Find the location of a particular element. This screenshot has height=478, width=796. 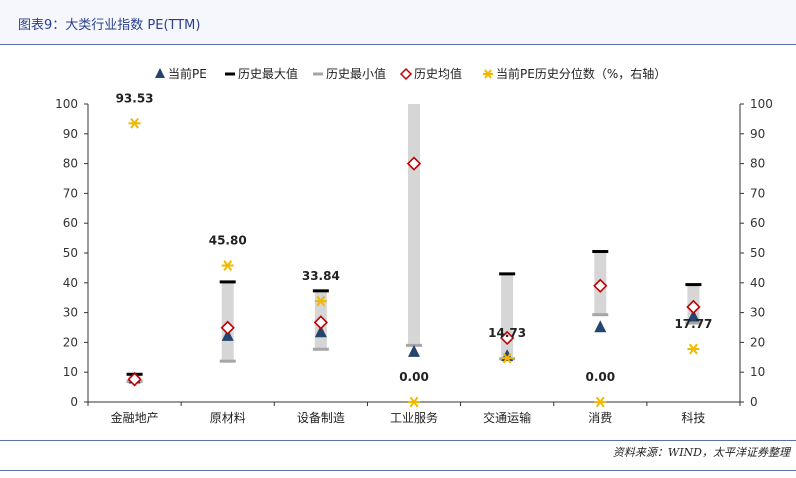

right-tick-label: 20 is located at coordinates (757, 342).